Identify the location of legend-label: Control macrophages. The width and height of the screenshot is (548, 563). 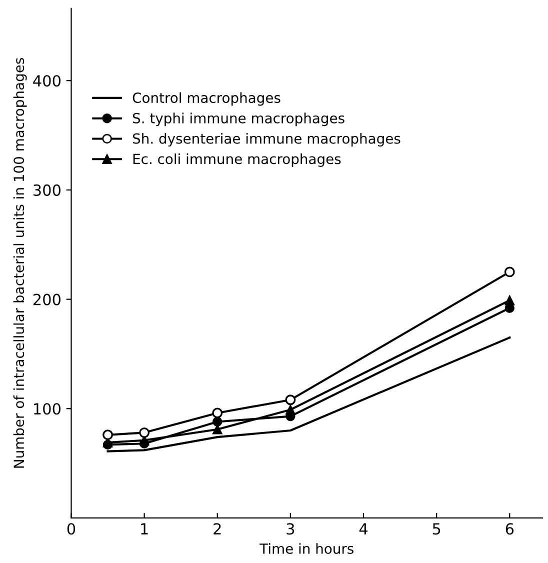
(206, 99).